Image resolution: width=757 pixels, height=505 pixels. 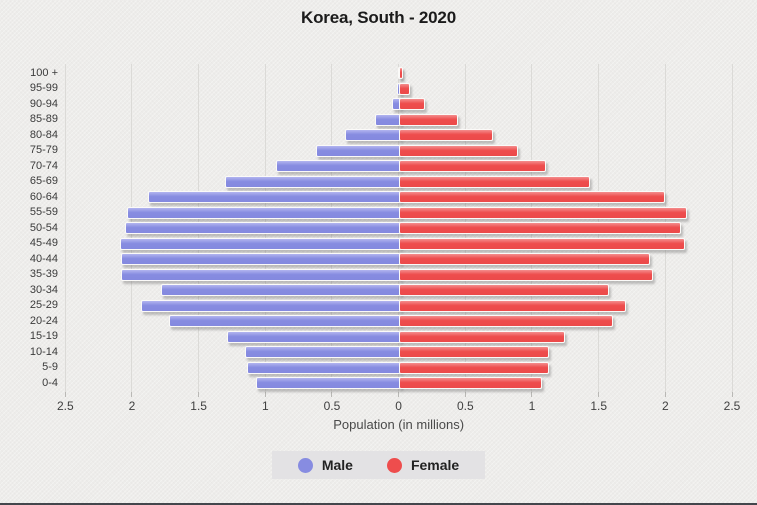 What do you see at coordinates (305, 465) in the screenshot?
I see `male-swatch-icon` at bounding box center [305, 465].